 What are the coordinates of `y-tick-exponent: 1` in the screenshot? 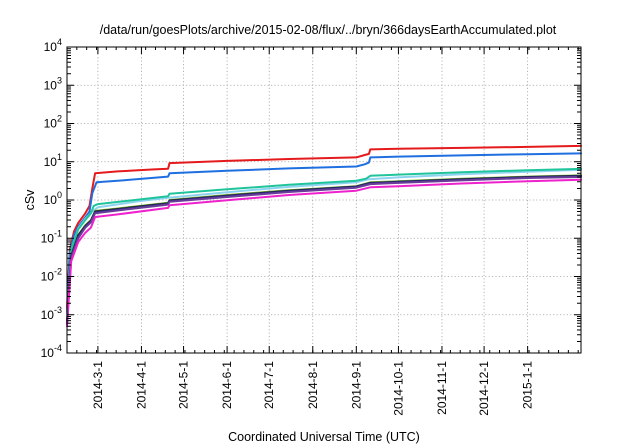 It's located at (59, 157).